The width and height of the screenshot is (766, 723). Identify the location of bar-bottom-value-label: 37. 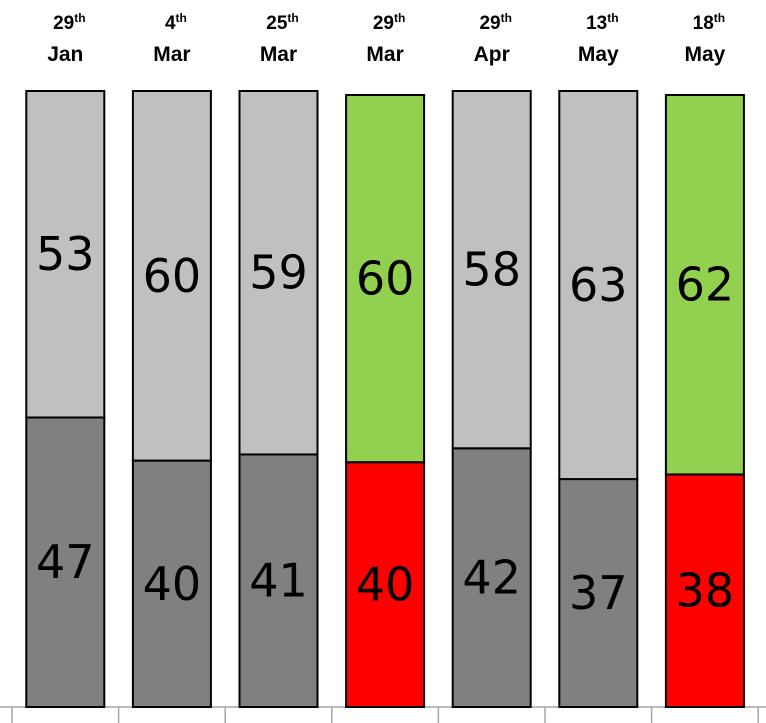
(598, 593).